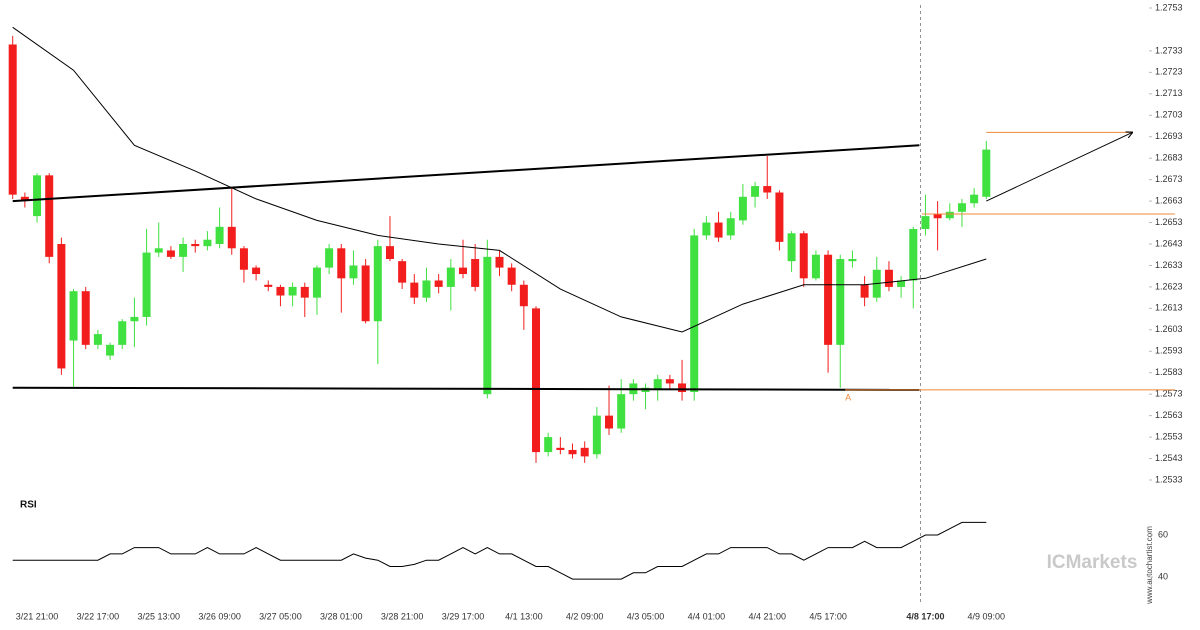 The image size is (1200, 630). Describe the element at coordinates (98, 616) in the screenshot. I see `x-tick-label: 3/22 17:00` at that location.